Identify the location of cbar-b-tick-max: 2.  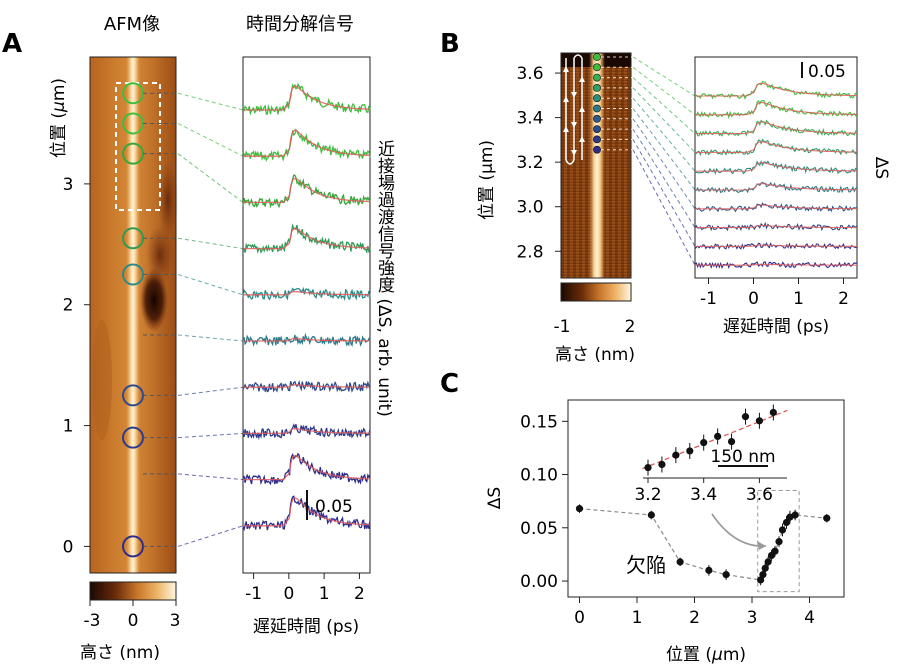
(630, 327).